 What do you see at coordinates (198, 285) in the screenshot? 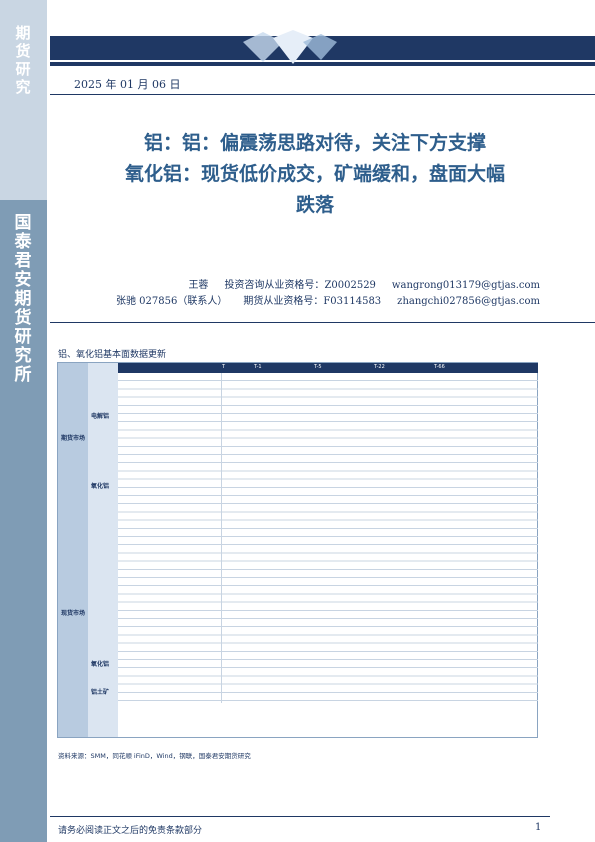
I see `author-name: 王蓉` at bounding box center [198, 285].